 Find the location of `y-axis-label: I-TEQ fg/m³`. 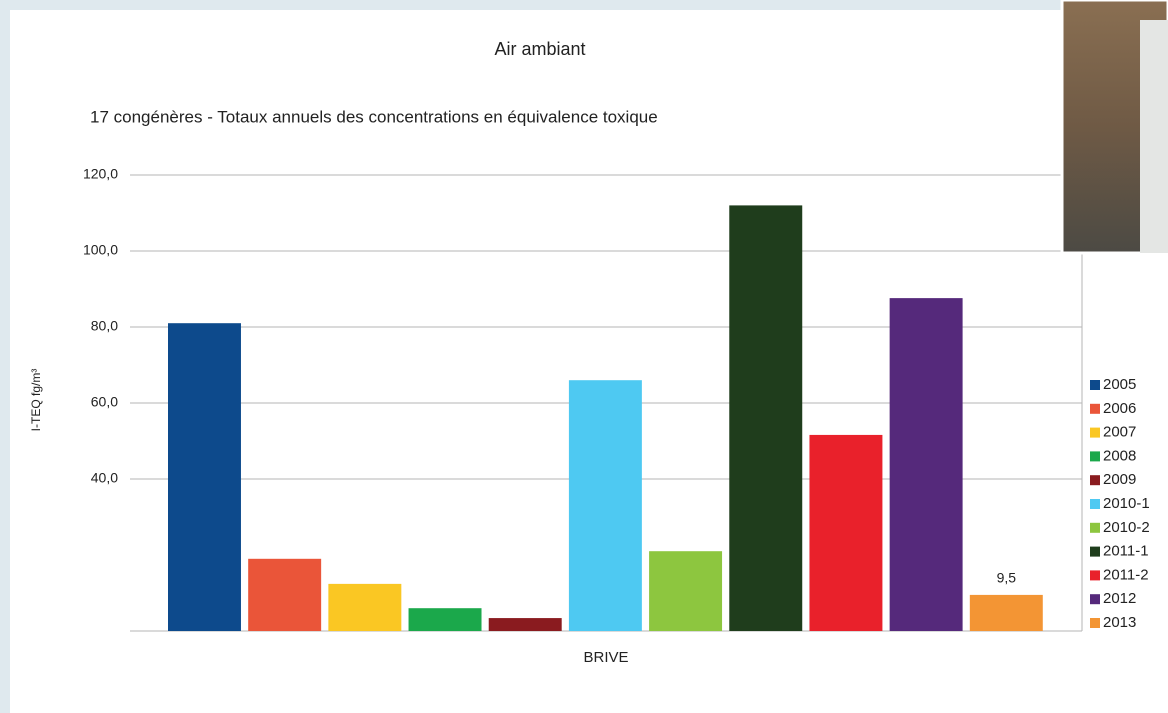

y-axis-label: I-TEQ fg/m³ is located at coordinates (36, 400).